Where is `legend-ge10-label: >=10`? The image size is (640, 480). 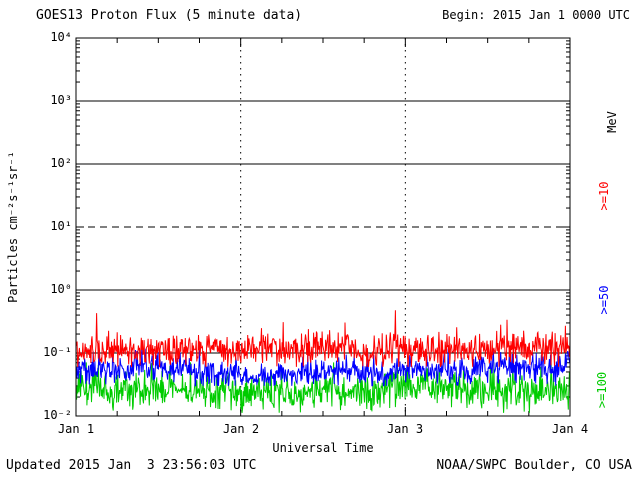
legend-ge10-label: >=10 is located at coordinates (604, 196).